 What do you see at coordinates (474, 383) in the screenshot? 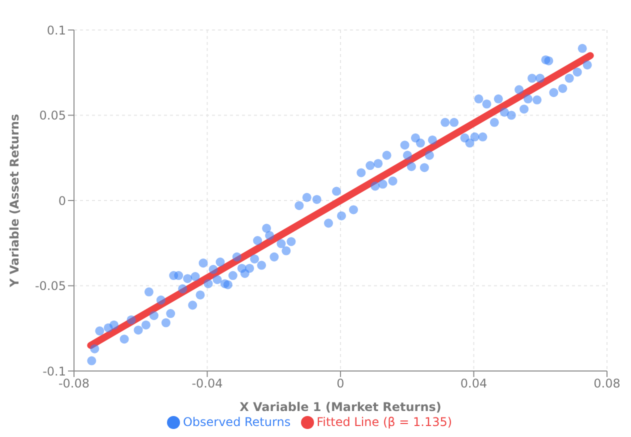
I see `x-tick-label: 0.04` at bounding box center [474, 383].